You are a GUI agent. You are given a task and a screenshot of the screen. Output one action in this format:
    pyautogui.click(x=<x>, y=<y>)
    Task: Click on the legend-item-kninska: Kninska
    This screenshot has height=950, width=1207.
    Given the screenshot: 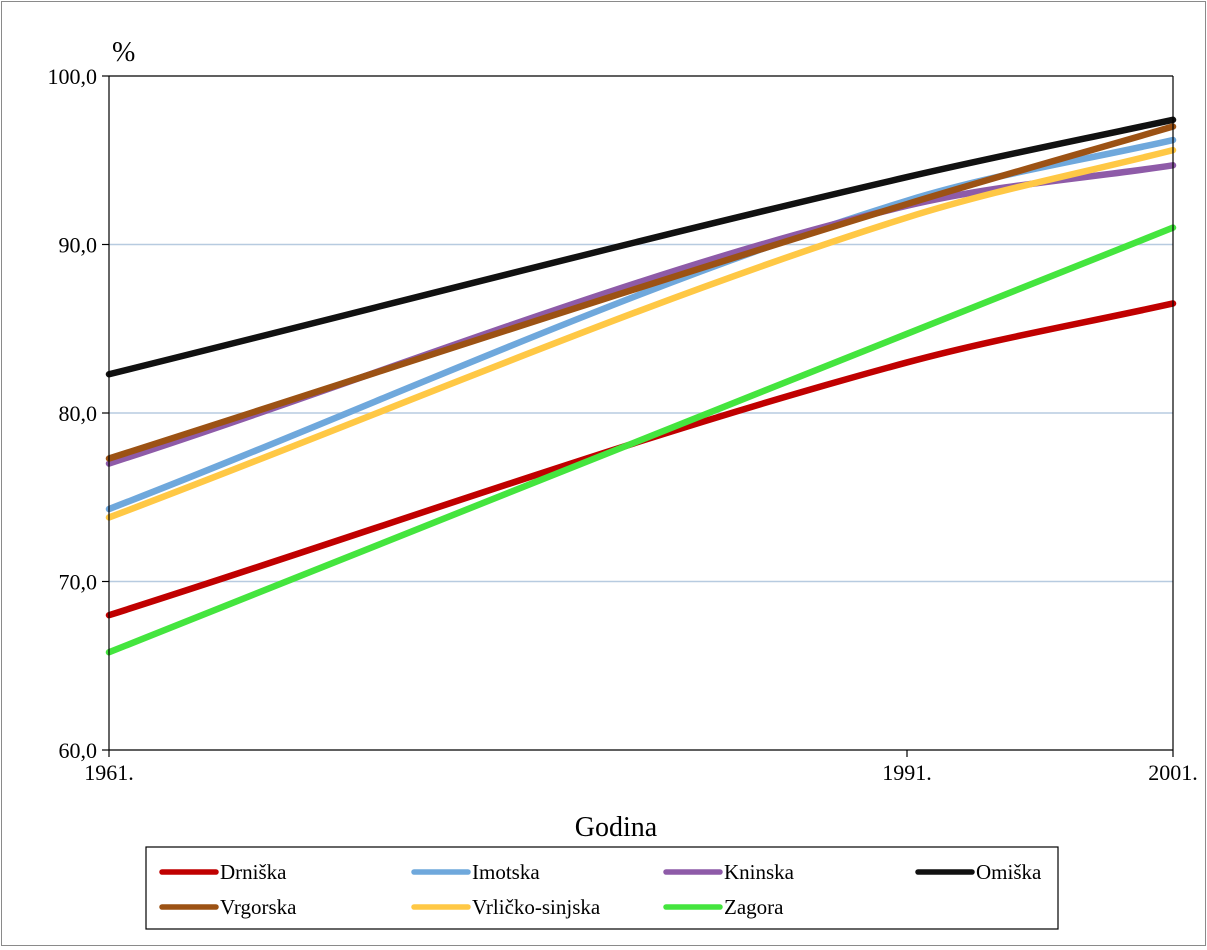 What is the action you would take?
    pyautogui.click(x=729, y=872)
    